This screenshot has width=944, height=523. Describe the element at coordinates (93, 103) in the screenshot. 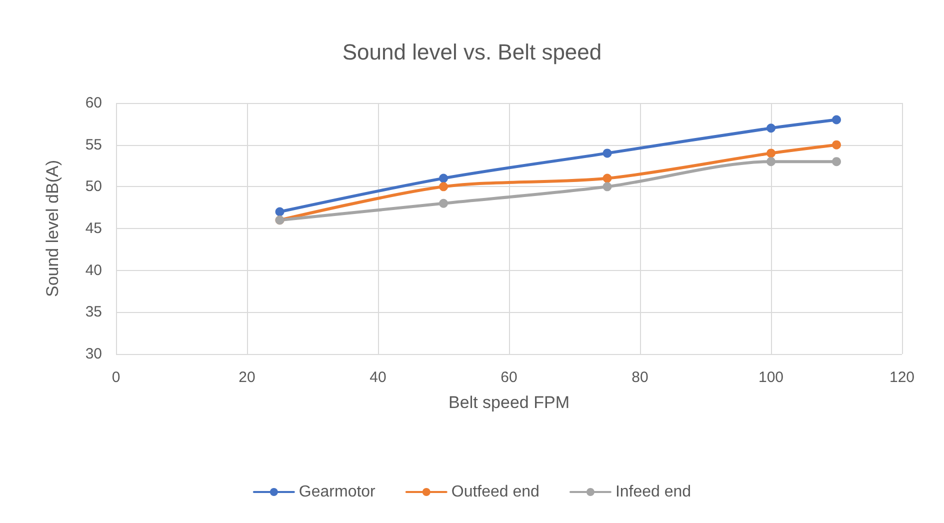

I see `y-tick-label: 60` at that location.